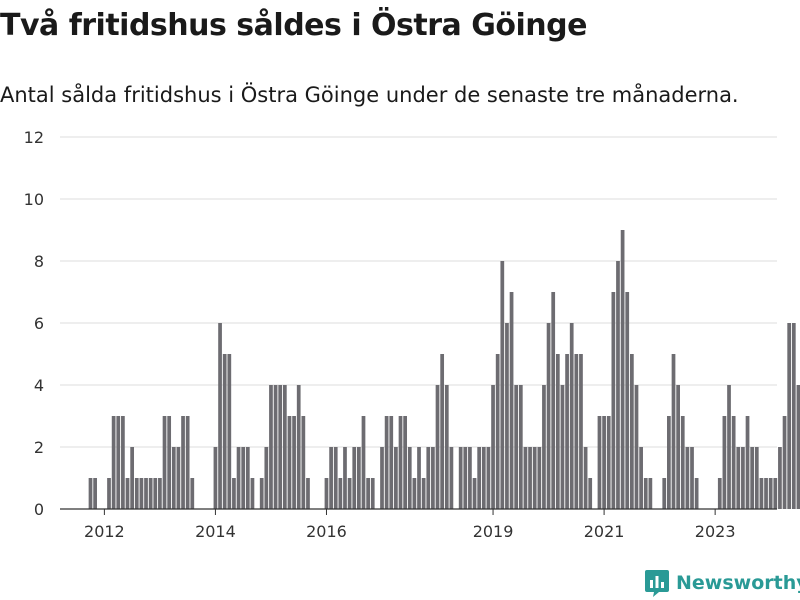  I want to click on y-tick-label: 0, so click(39, 509).